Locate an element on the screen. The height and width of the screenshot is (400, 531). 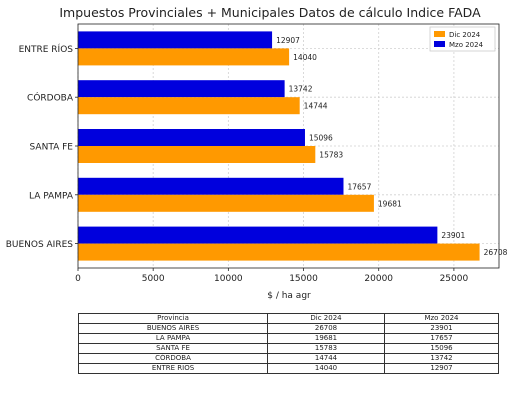
table-row: SANTA FE 15783 15096 is located at coordinates (288, 348).